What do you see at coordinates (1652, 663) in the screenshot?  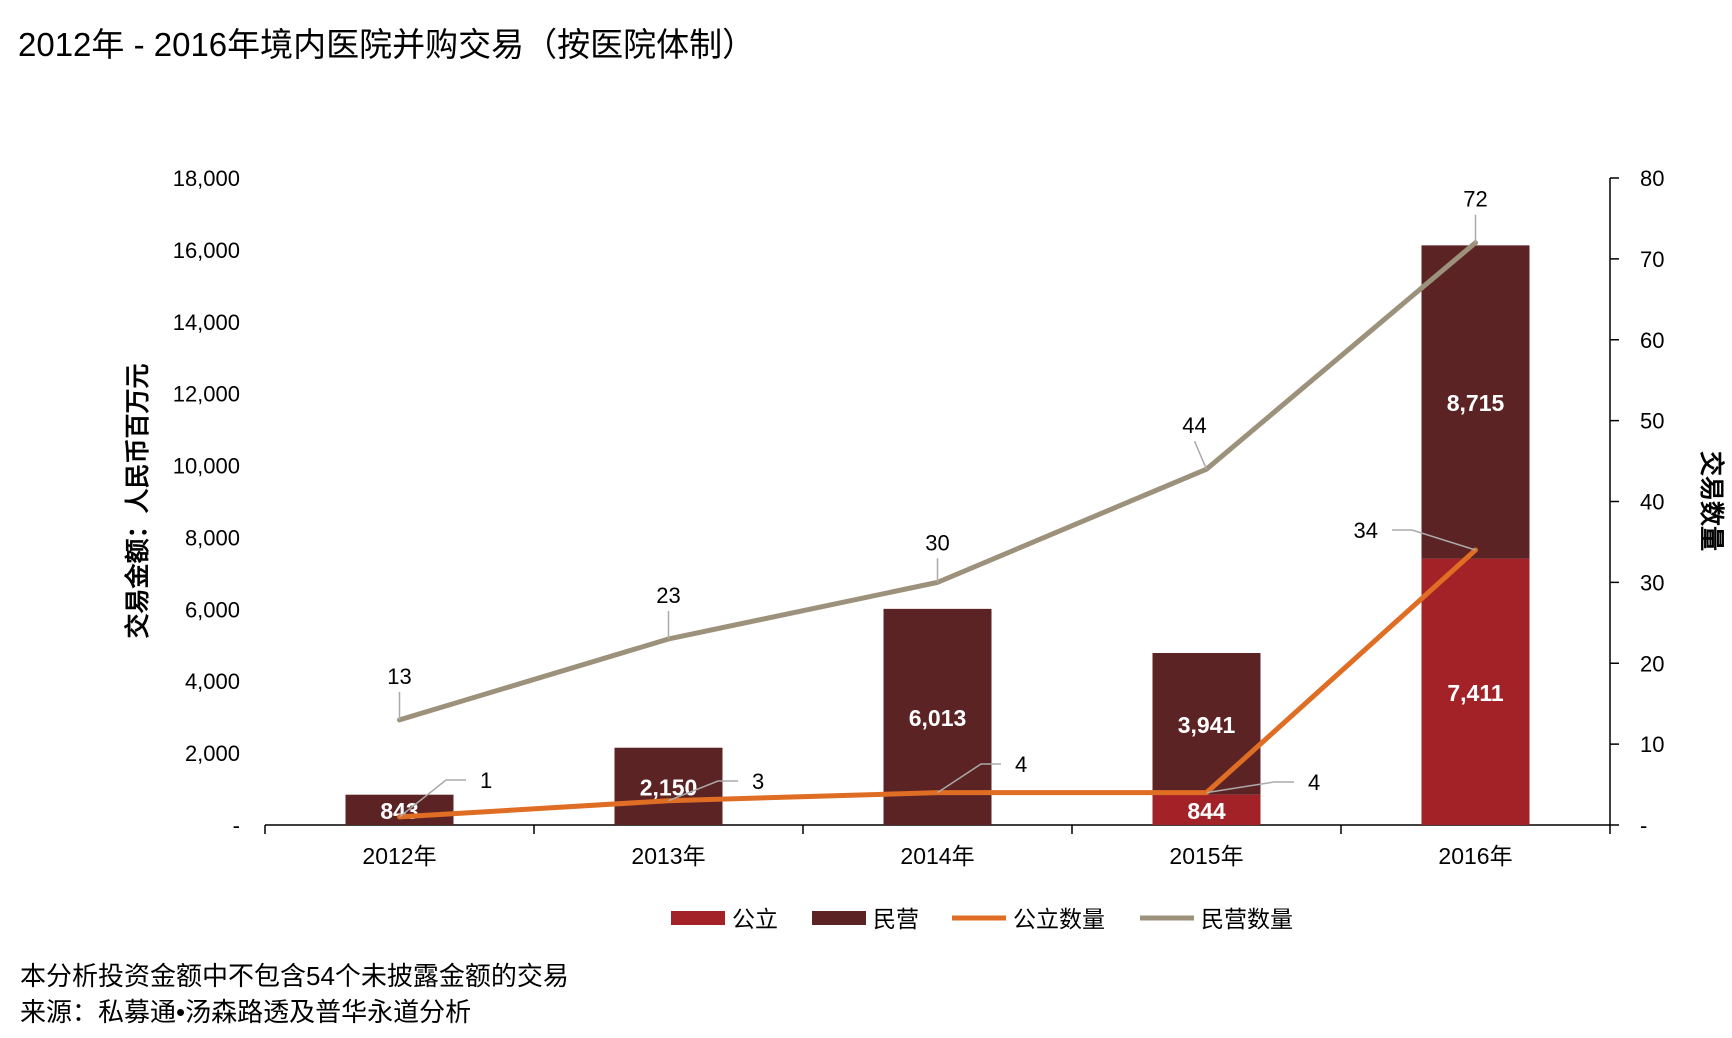 I see `right-y-tick-label: 20` at bounding box center [1652, 663].